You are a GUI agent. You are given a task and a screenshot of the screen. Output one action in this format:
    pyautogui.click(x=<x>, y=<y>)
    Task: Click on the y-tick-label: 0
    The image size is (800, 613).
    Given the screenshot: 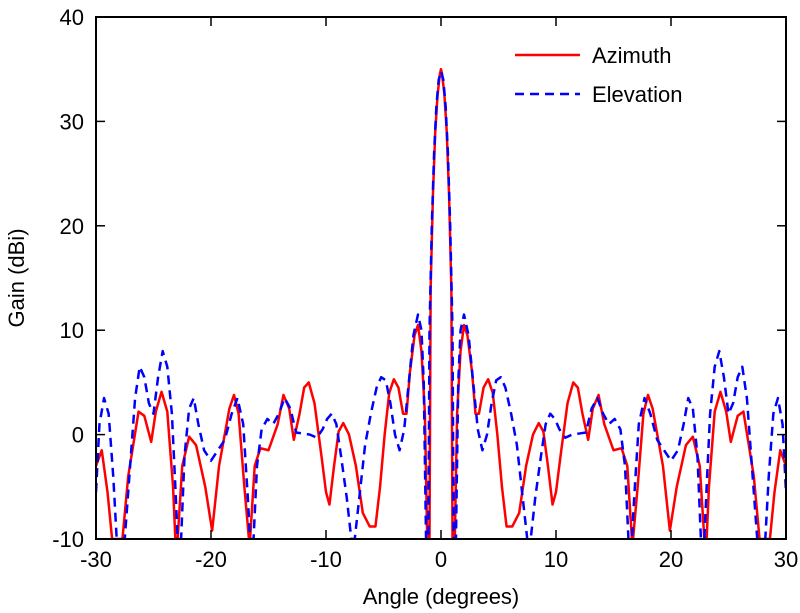 What is the action you would take?
    pyautogui.click(x=78, y=435)
    